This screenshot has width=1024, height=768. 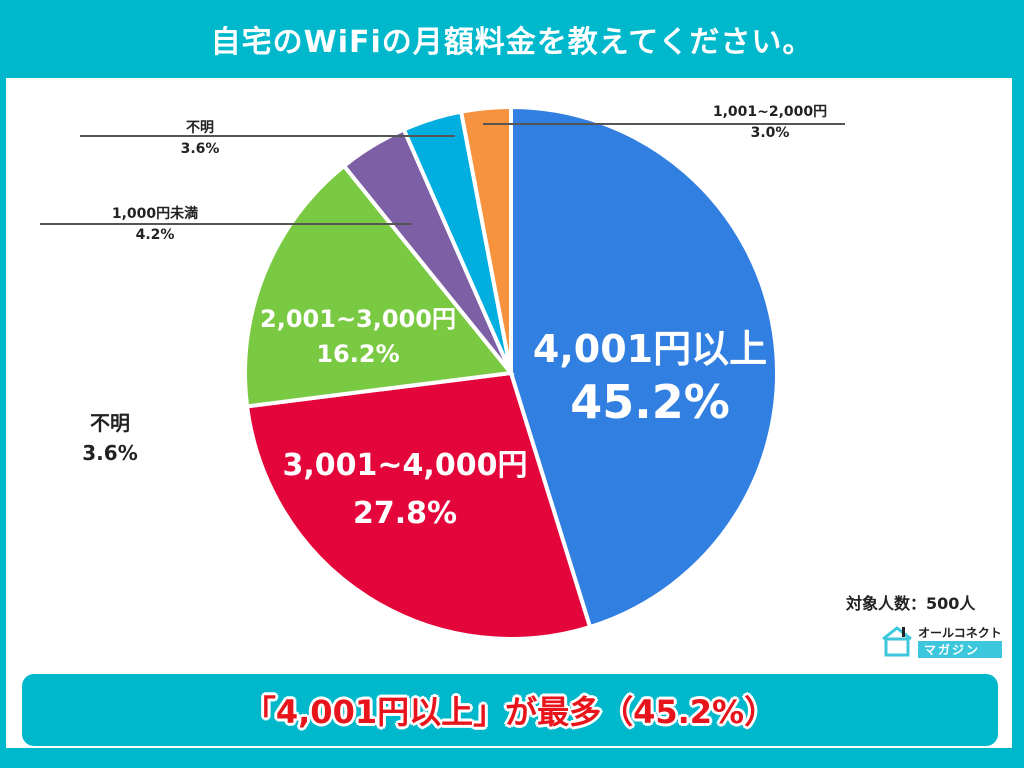 I want to click on label-pct: 3.0%, so click(x=770, y=133).